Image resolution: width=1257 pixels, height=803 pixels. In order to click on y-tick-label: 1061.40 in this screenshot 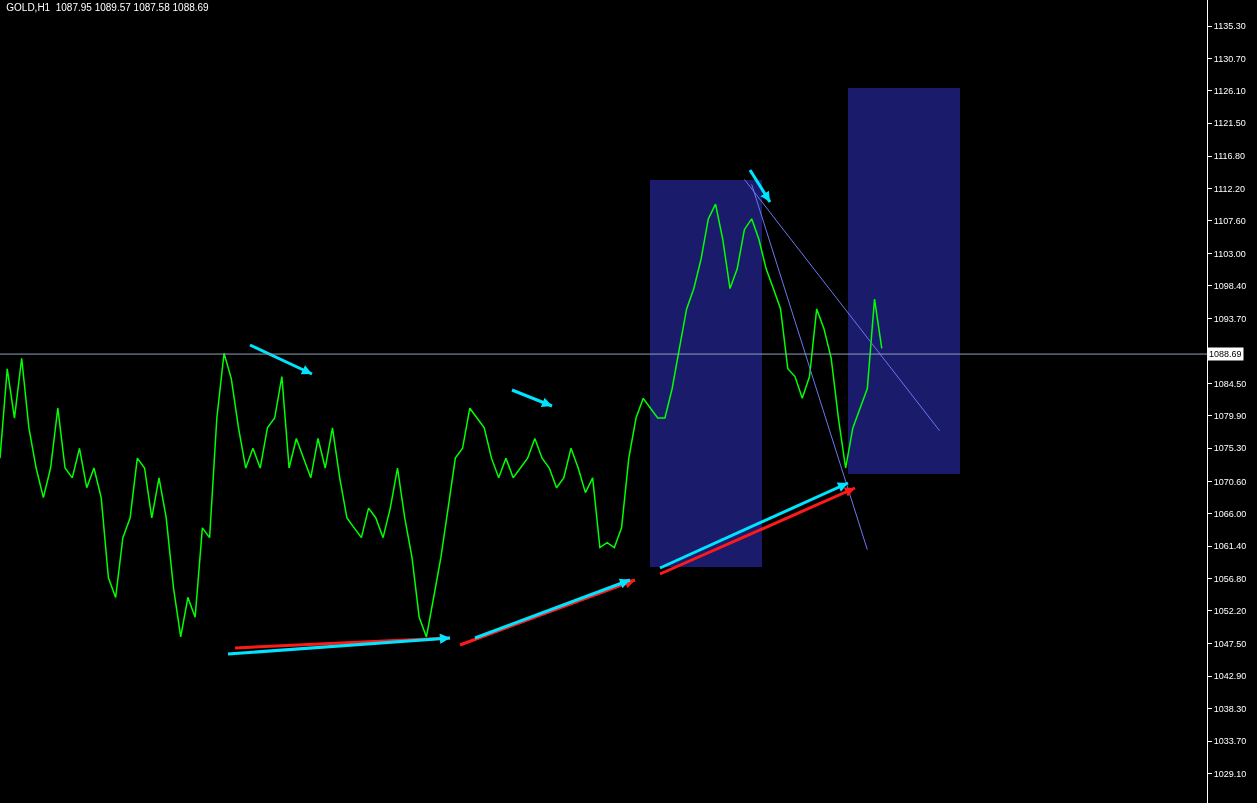, I will do `click(1230, 546)`.